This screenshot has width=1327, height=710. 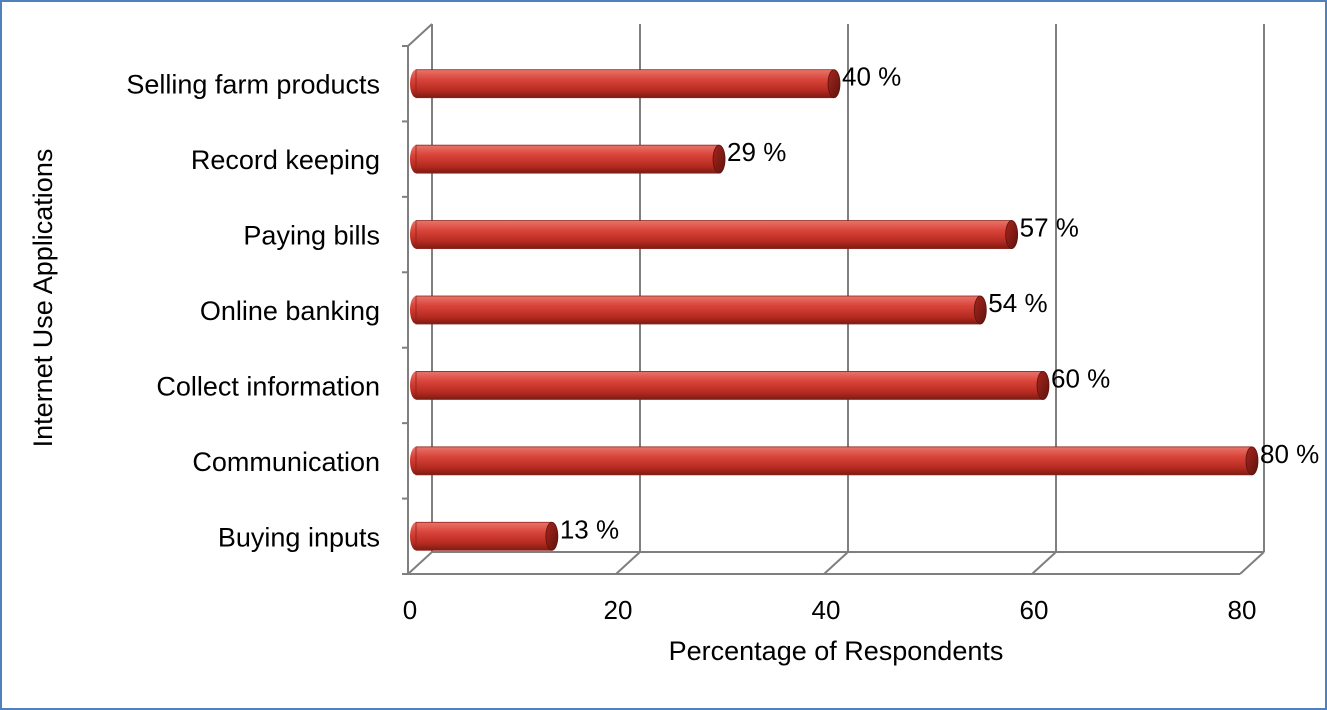 I want to click on category-label: Selling farm products, so click(x=253, y=85).